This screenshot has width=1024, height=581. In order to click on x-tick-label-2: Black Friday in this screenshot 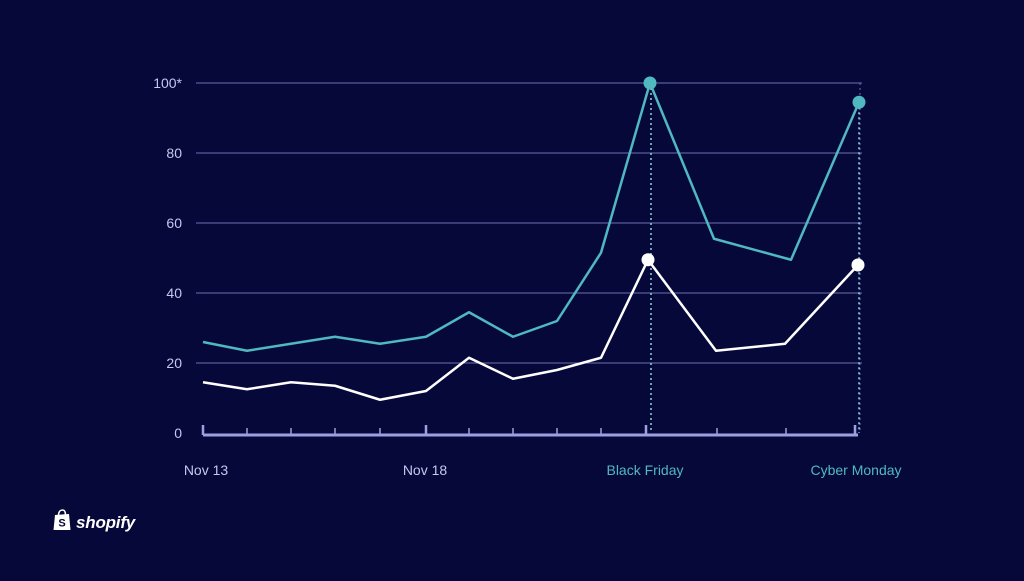, I will do `click(644, 470)`.